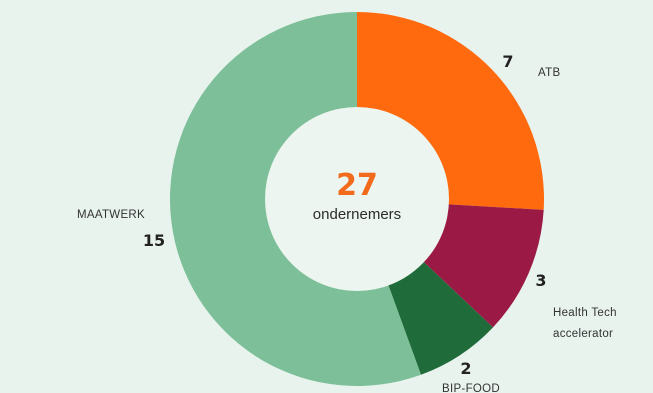  I want to click on slice-value-atb: 7, so click(507, 61).